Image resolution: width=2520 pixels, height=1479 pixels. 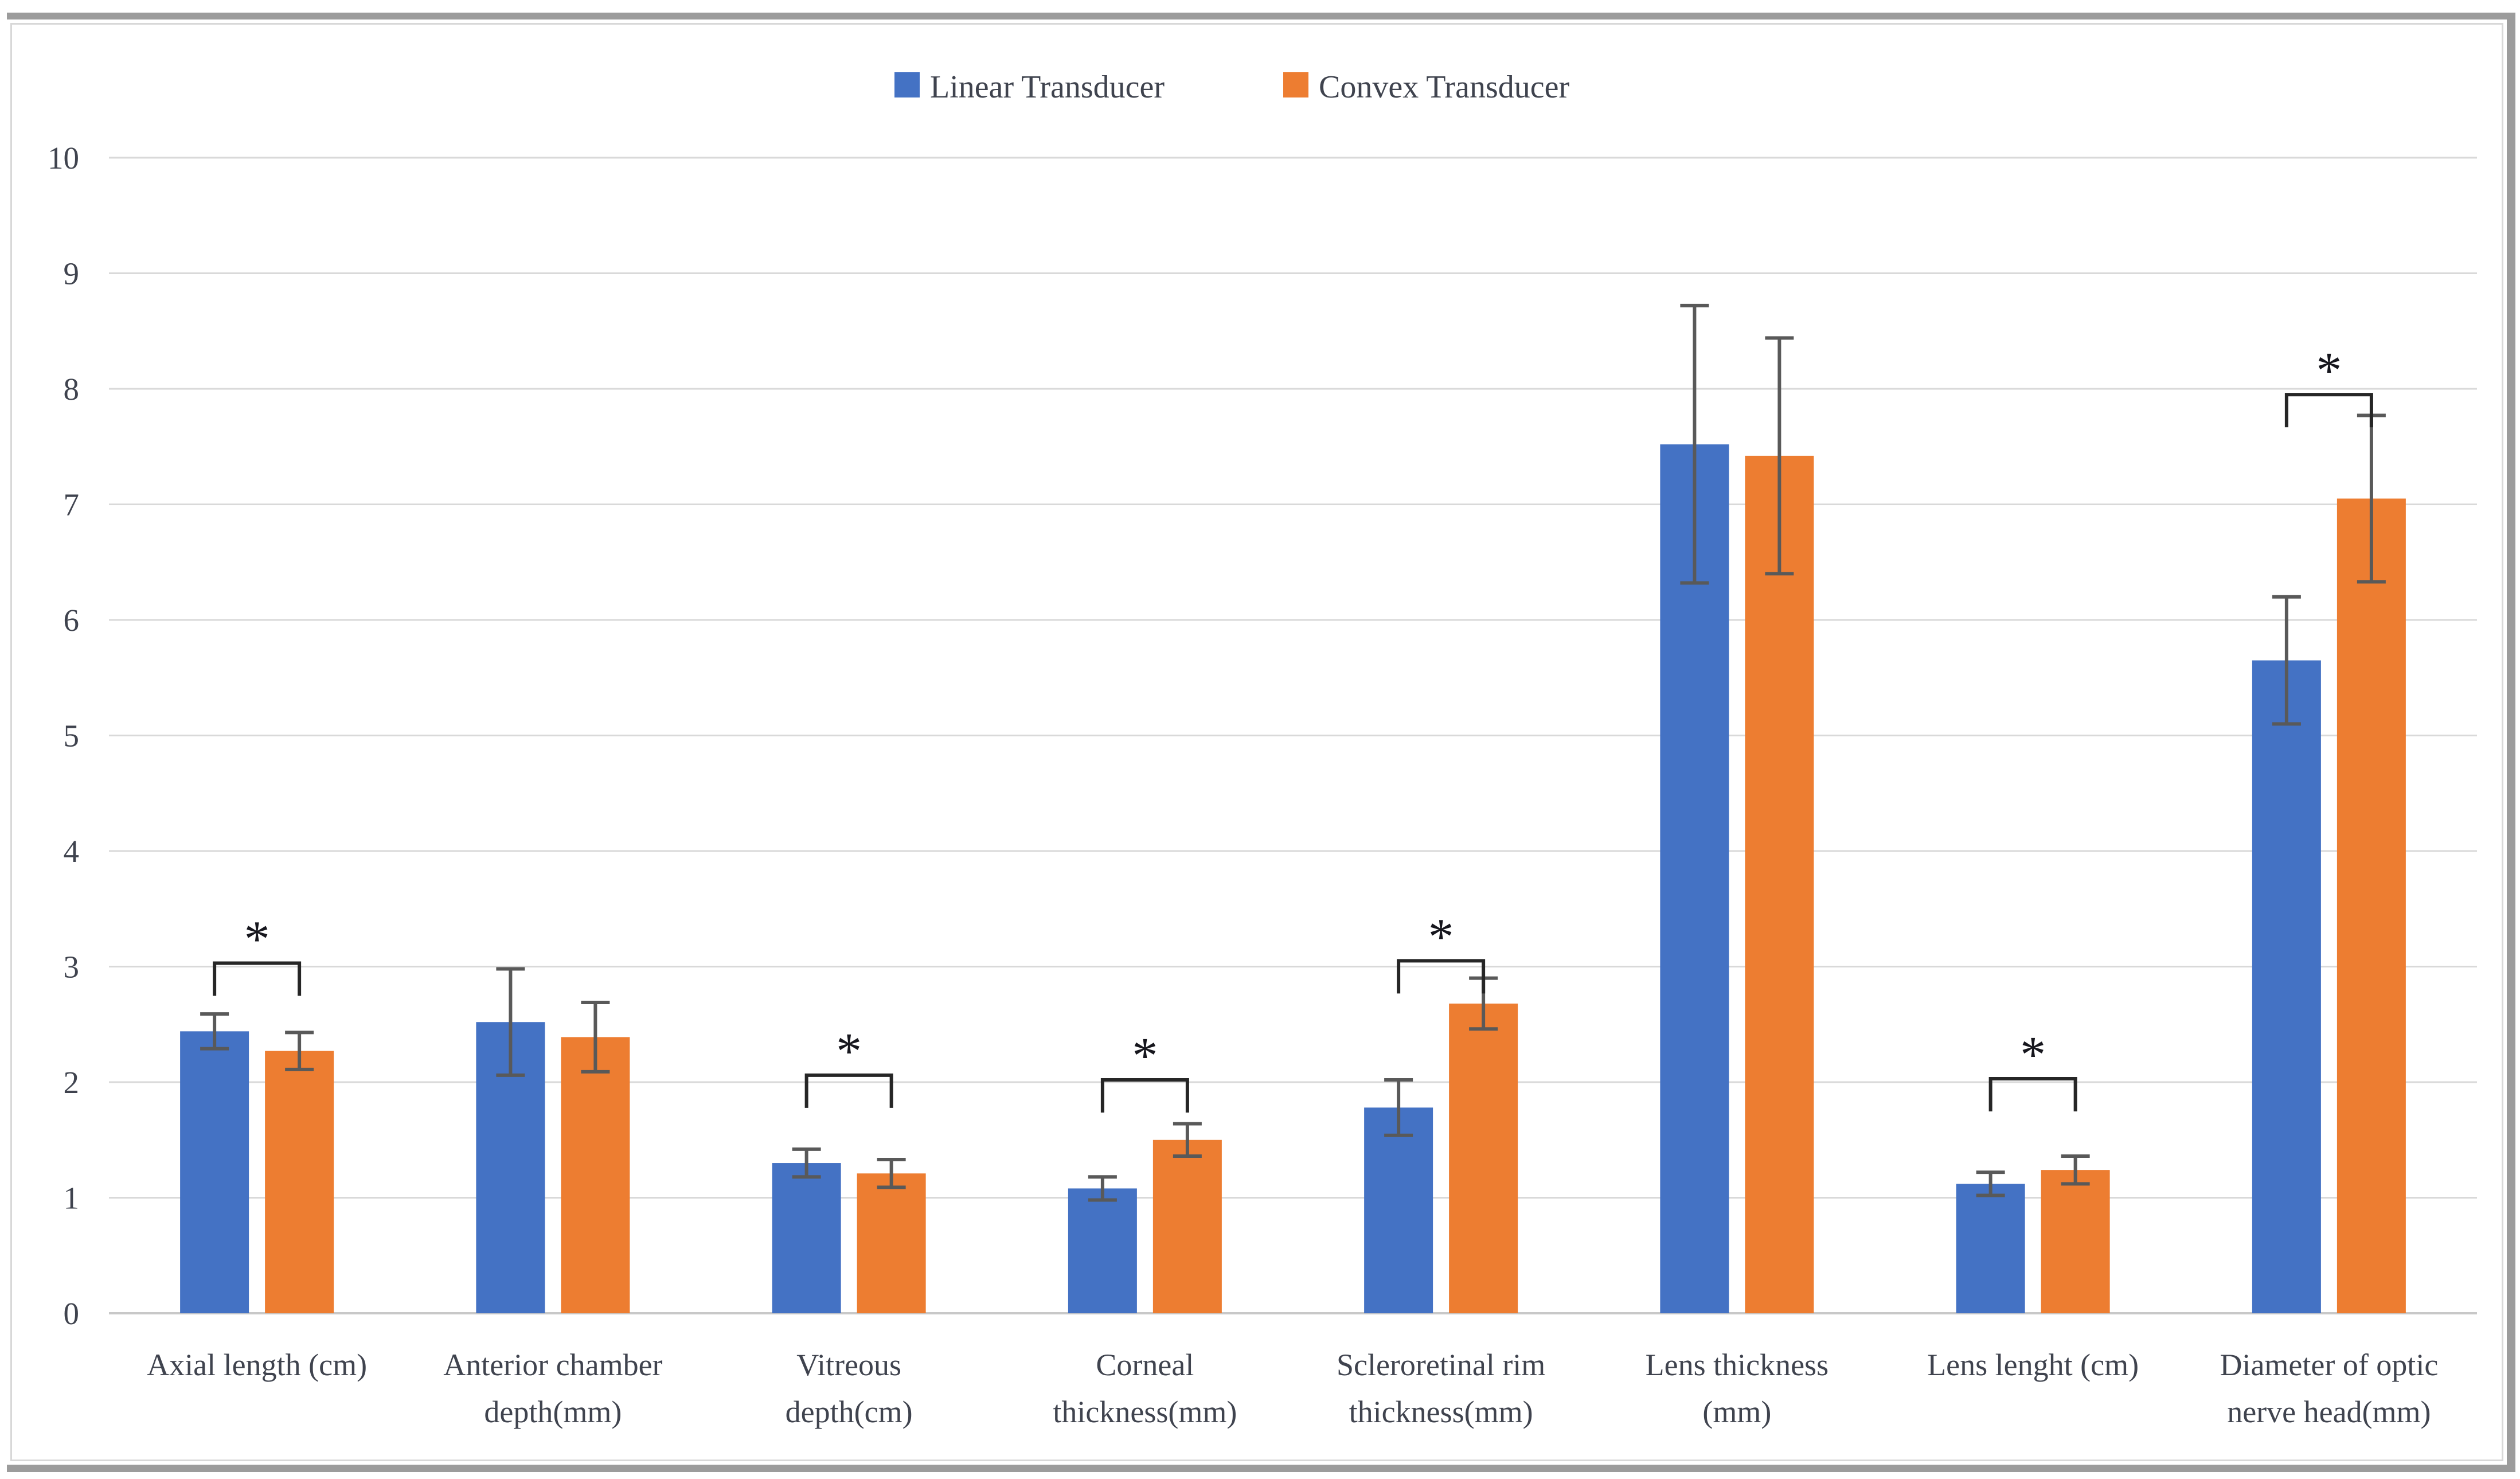 What do you see at coordinates (1047, 87) in the screenshot?
I see `legend-label: Linear Transducer` at bounding box center [1047, 87].